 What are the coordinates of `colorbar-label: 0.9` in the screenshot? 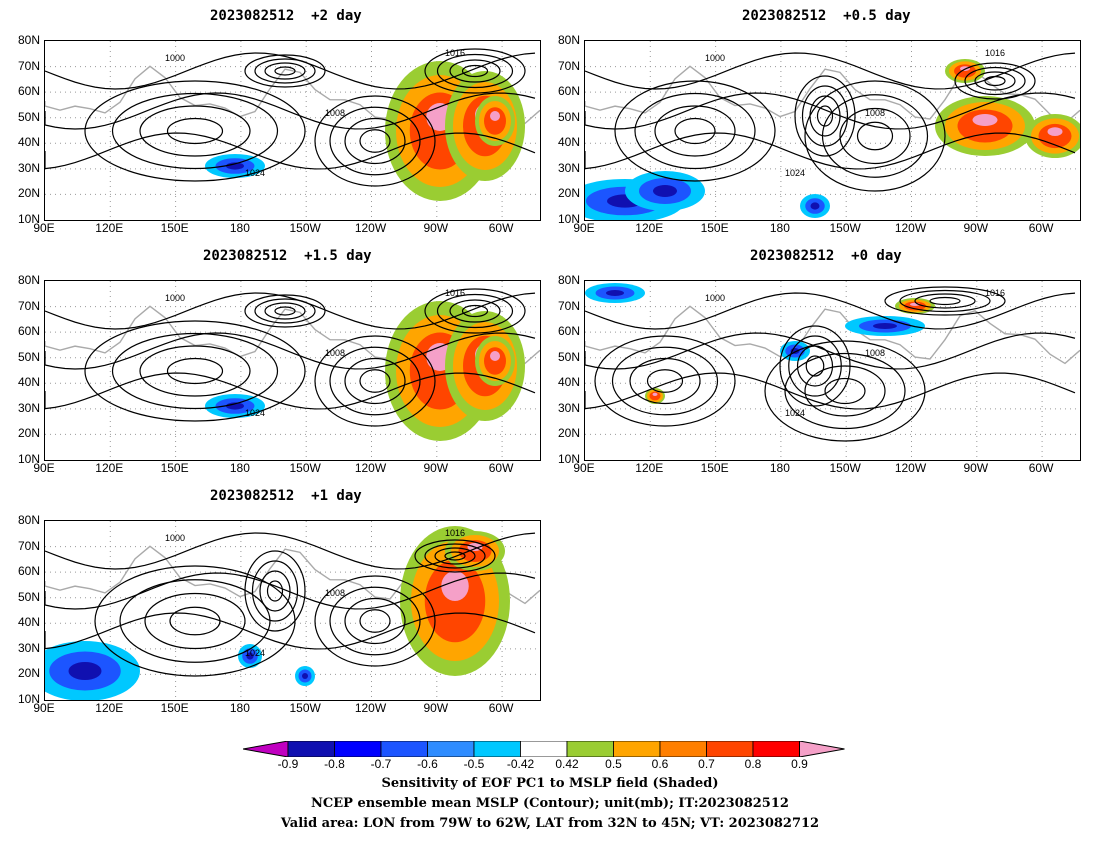 It's located at (799, 764).